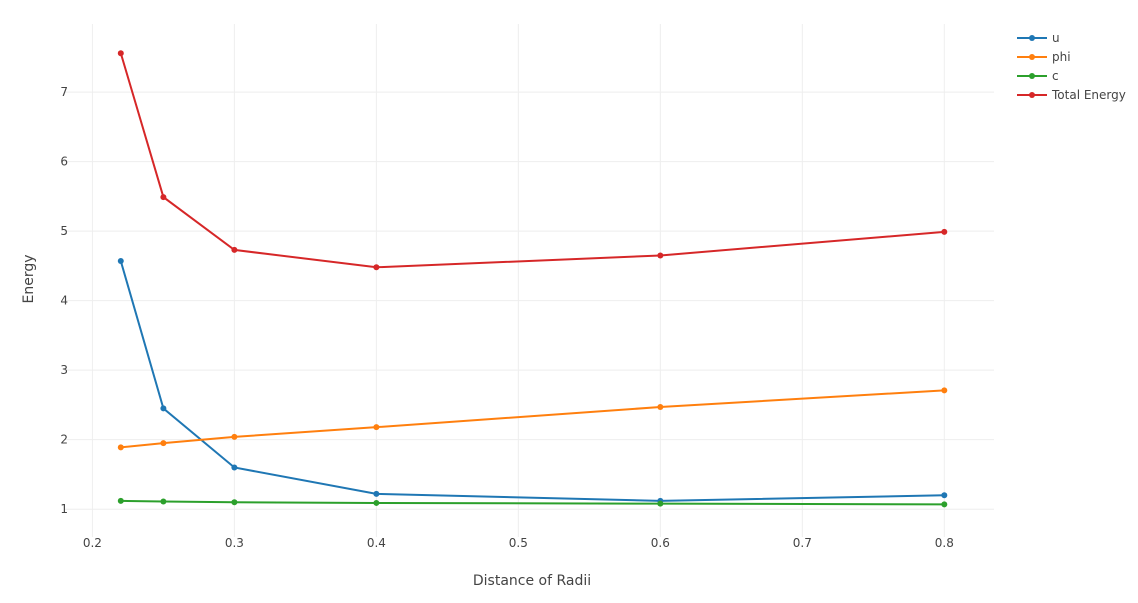 The width and height of the screenshot is (1138, 603). Describe the element at coordinates (64, 509) in the screenshot. I see `y-tick-label: 1` at that location.